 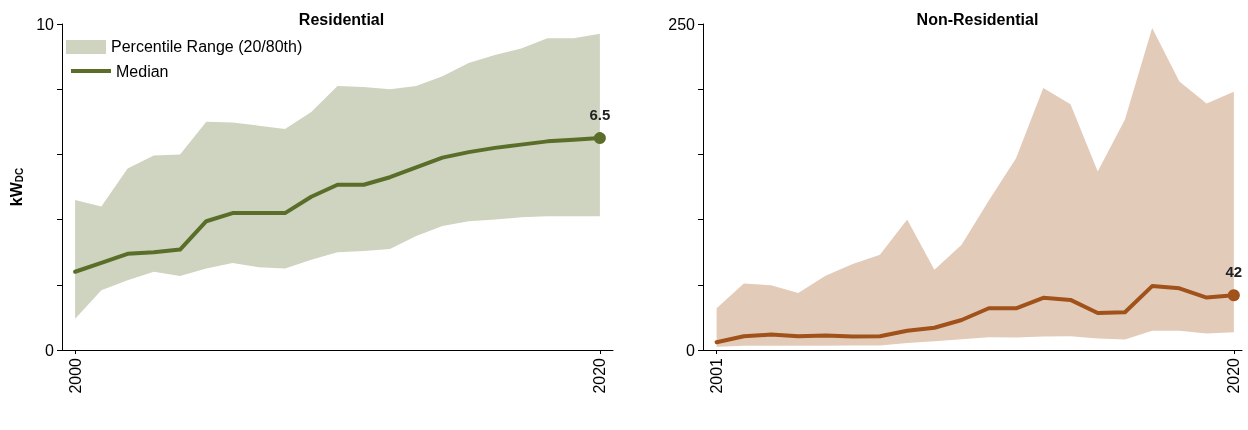 I want to click on x-tick-label: 2001, so click(x=717, y=375).